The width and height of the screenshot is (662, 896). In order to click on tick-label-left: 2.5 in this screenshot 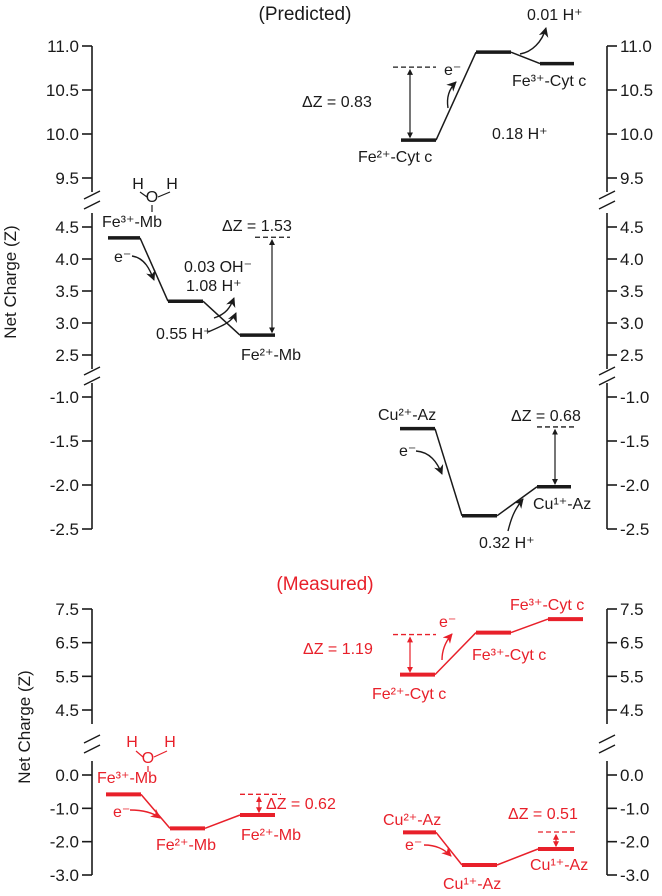, I will do `click(67, 355)`.